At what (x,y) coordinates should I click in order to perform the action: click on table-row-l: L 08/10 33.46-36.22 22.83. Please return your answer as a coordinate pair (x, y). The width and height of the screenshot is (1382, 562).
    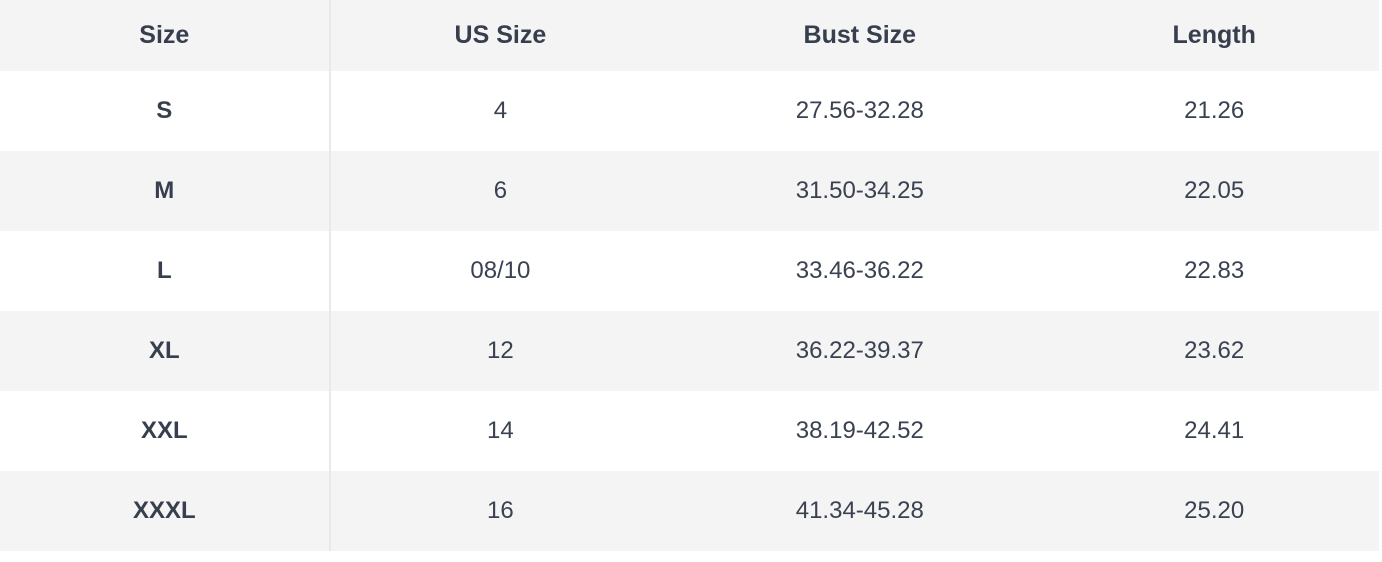
    Looking at the image, I should click on (689, 271).